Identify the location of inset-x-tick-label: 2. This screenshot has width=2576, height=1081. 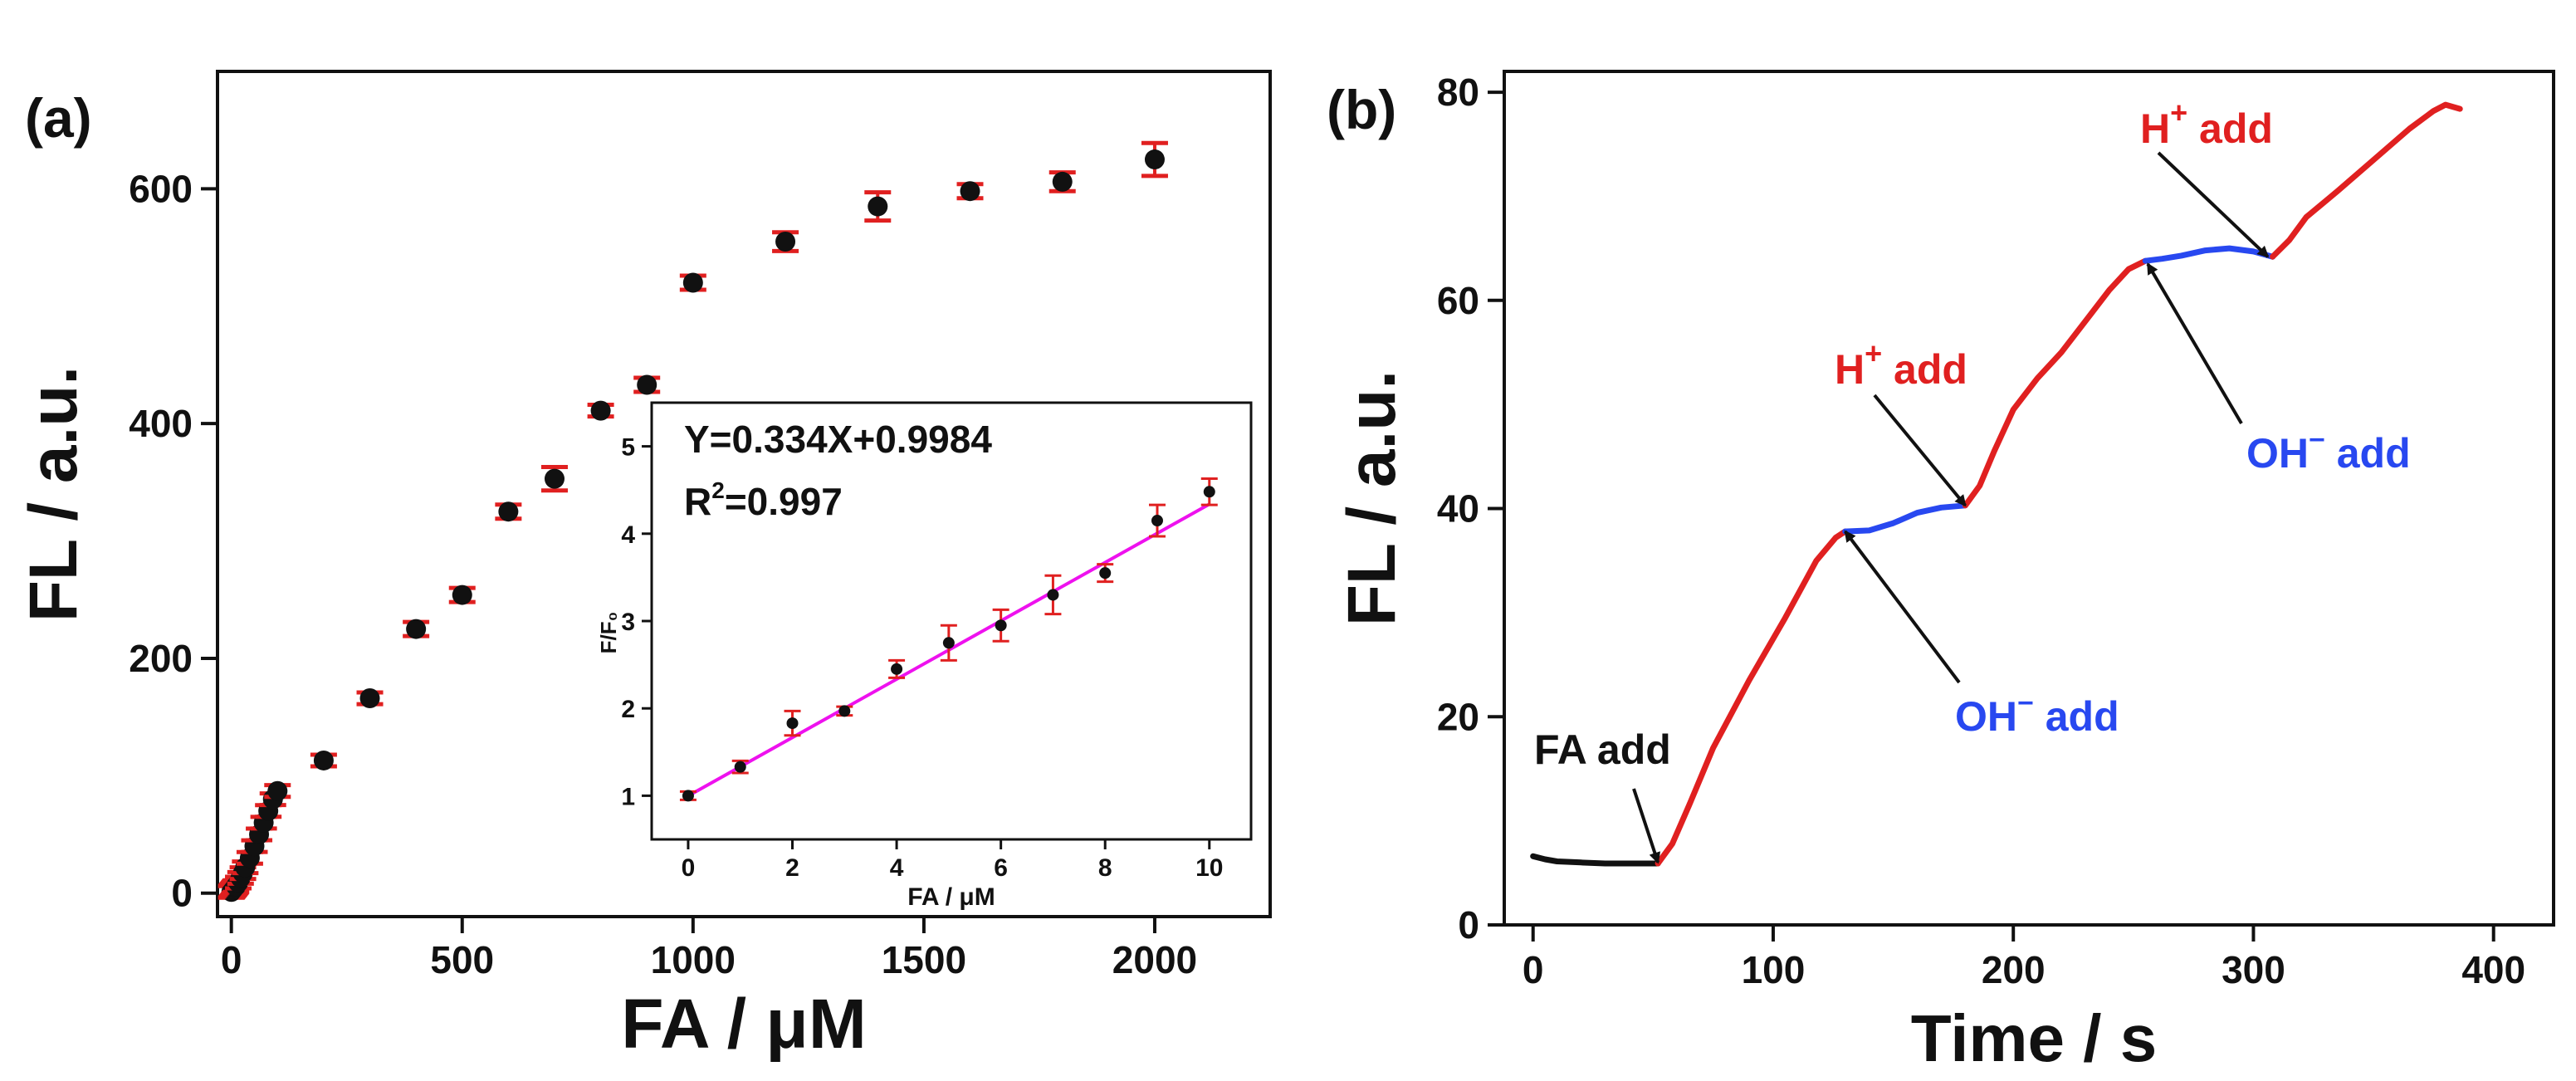
(792, 868).